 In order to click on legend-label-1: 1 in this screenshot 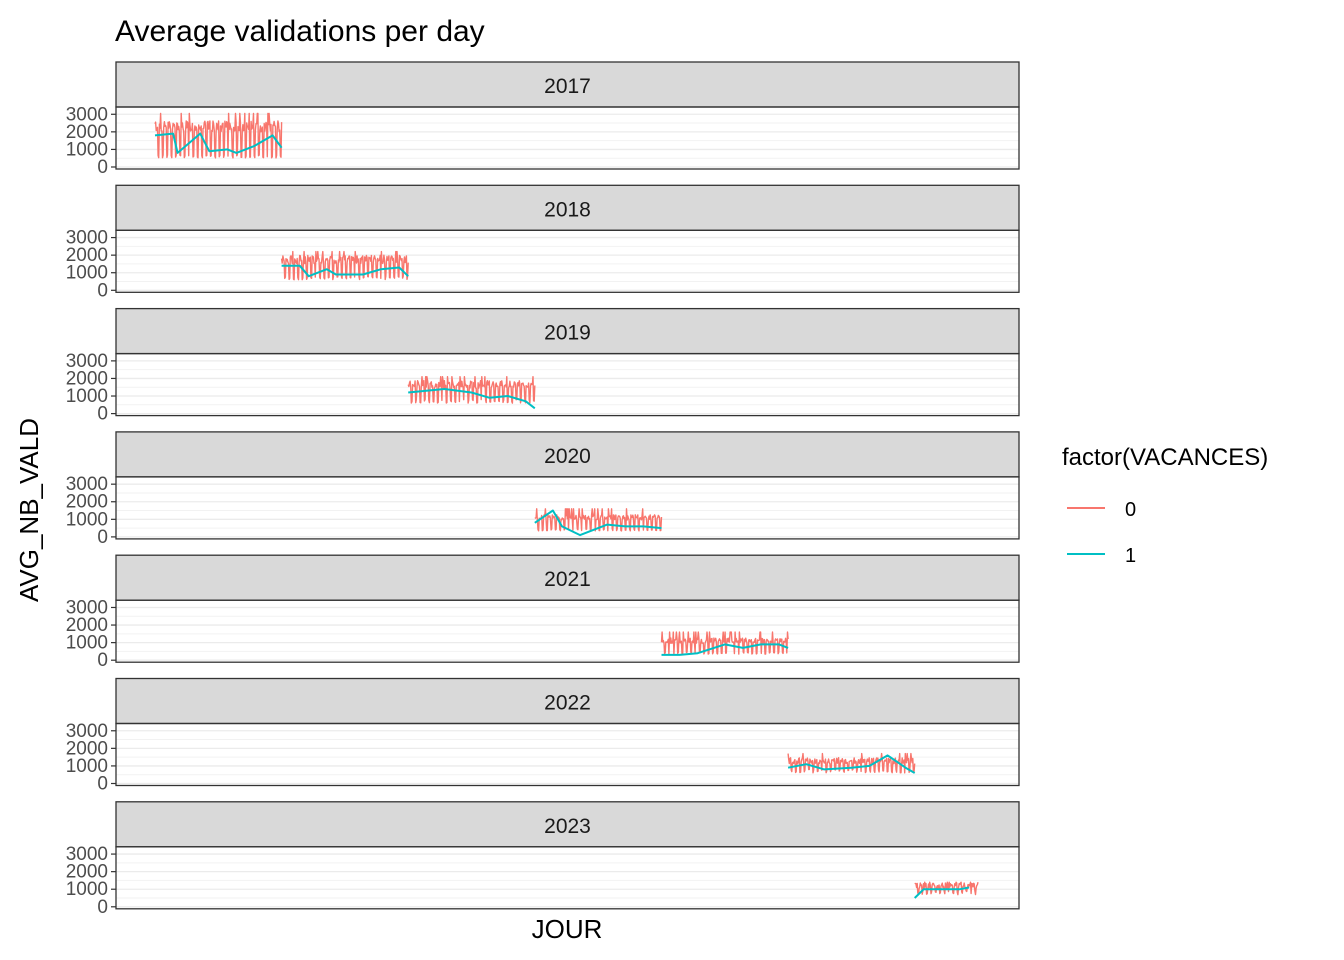, I will do `click(1130, 556)`.